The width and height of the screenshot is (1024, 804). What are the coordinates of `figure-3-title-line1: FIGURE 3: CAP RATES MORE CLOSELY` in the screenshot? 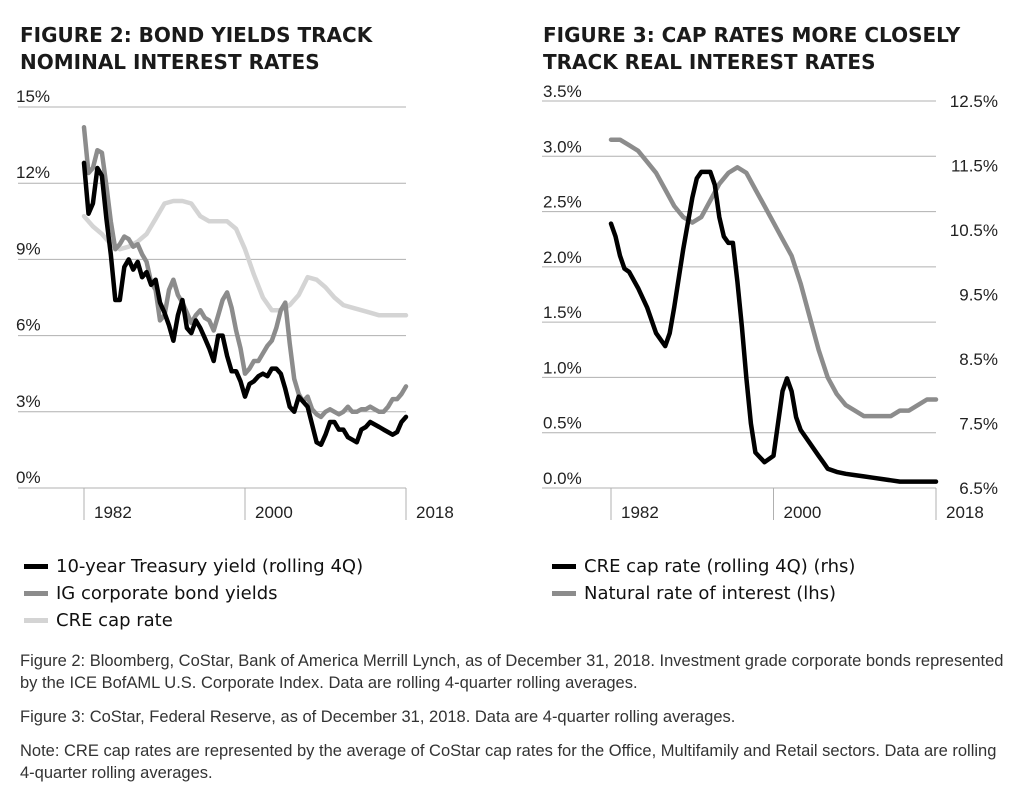 It's located at (752, 35).